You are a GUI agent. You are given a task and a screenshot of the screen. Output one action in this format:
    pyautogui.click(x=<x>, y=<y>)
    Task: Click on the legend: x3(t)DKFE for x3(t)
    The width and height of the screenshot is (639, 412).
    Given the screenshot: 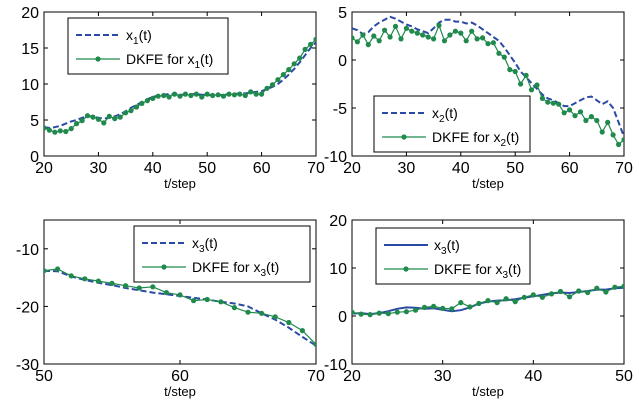 What is the action you would take?
    pyautogui.click(x=453, y=256)
    